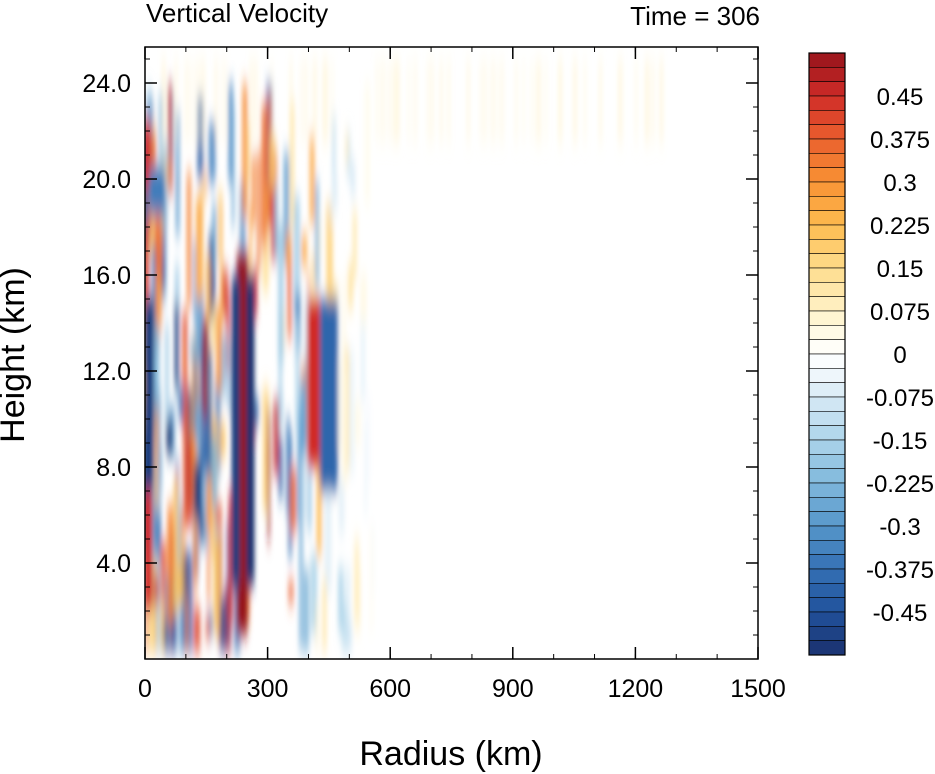 This screenshot has width=935, height=774. What do you see at coordinates (900, 441) in the screenshot?
I see `colorbar-label: -0.15` at bounding box center [900, 441].